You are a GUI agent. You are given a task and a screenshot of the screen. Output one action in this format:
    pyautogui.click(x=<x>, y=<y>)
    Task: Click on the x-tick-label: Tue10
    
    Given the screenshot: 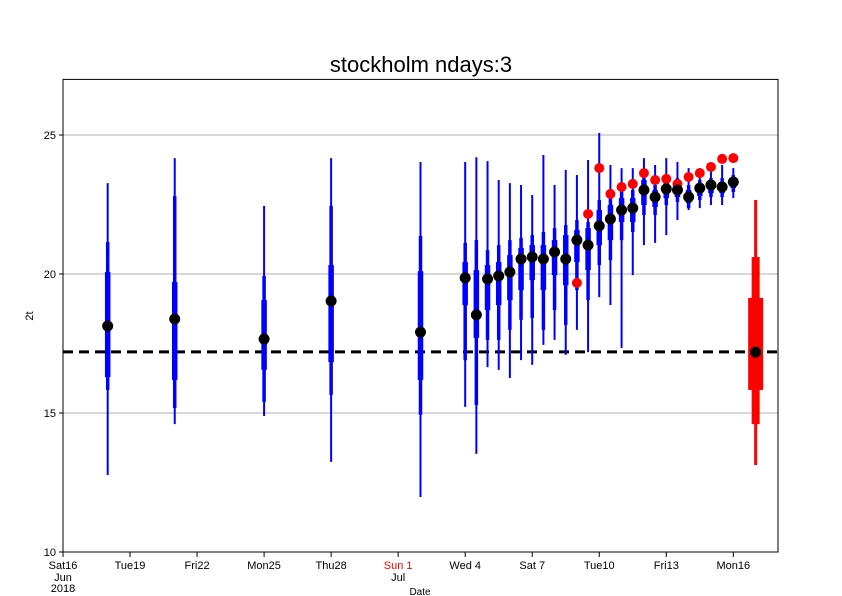 What is the action you would take?
    pyautogui.click(x=599, y=566)
    